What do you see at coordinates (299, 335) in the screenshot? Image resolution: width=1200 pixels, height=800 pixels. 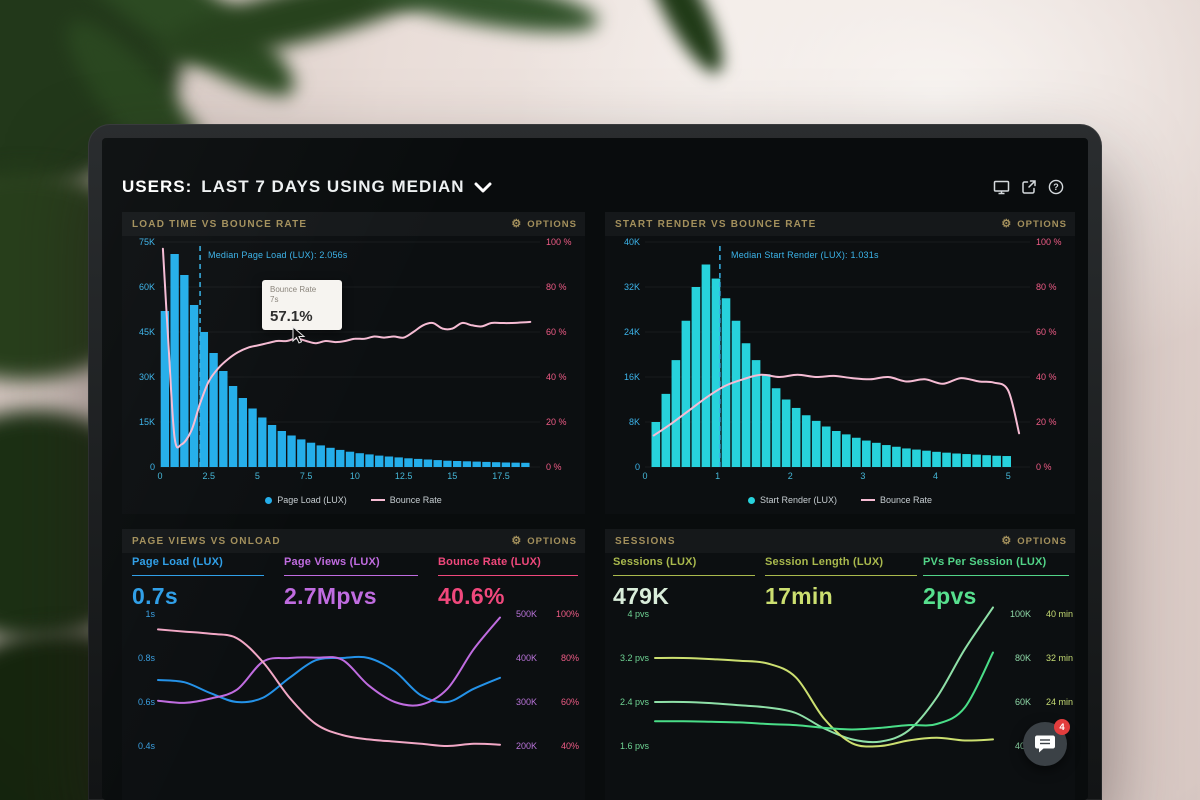 I see `cursor-icon` at bounding box center [299, 335].